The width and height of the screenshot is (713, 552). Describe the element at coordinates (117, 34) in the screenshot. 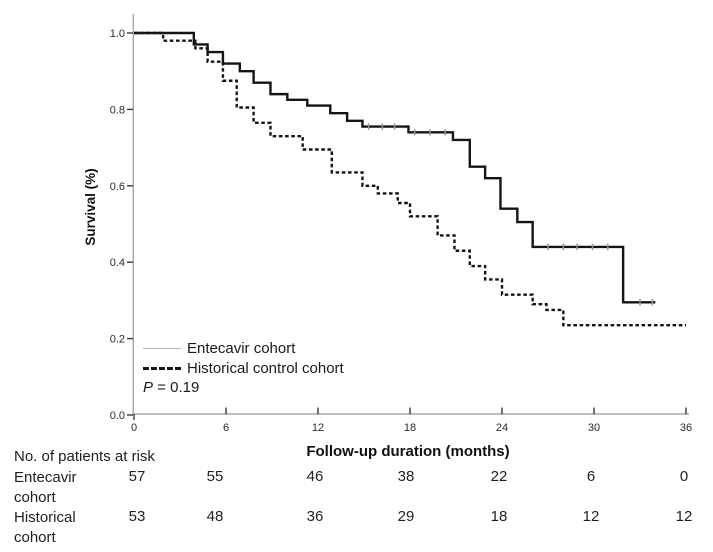

I see `y-tick-label: 1.0` at that location.